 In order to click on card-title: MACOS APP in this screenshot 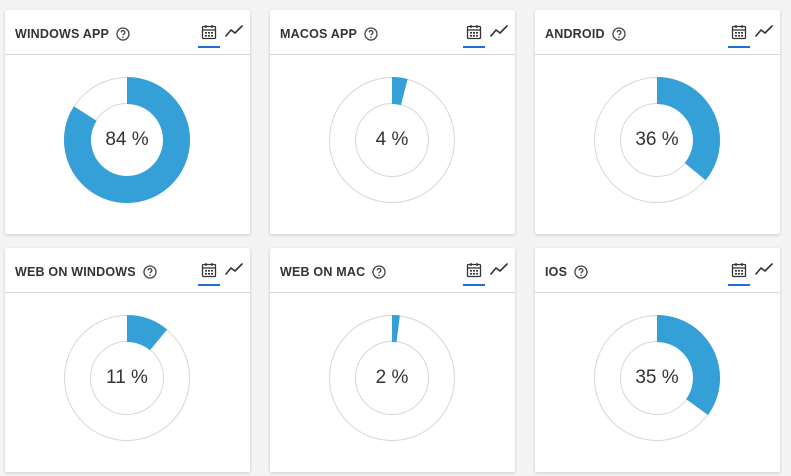, I will do `click(329, 34)`.